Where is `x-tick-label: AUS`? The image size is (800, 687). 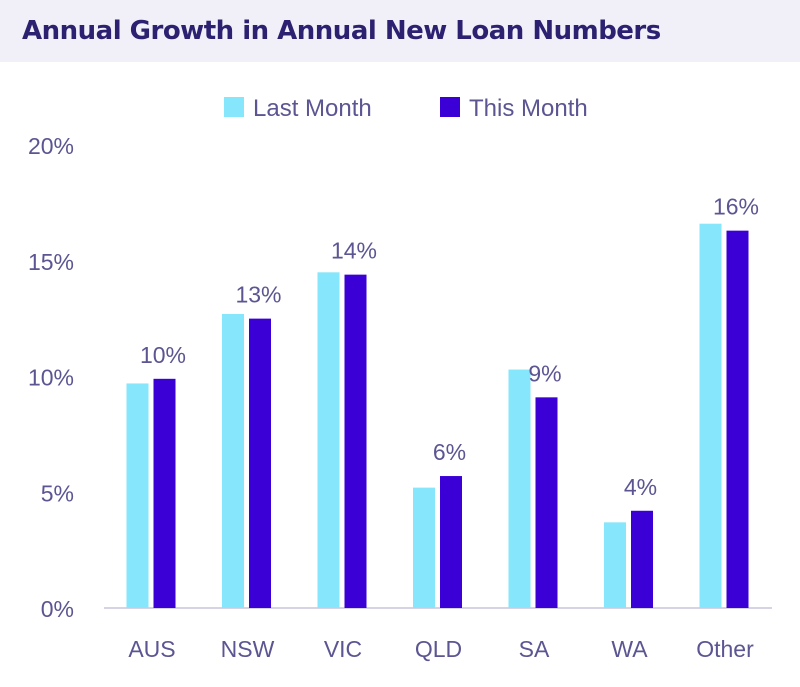
x-tick-label: AUS is located at coordinates (151, 649).